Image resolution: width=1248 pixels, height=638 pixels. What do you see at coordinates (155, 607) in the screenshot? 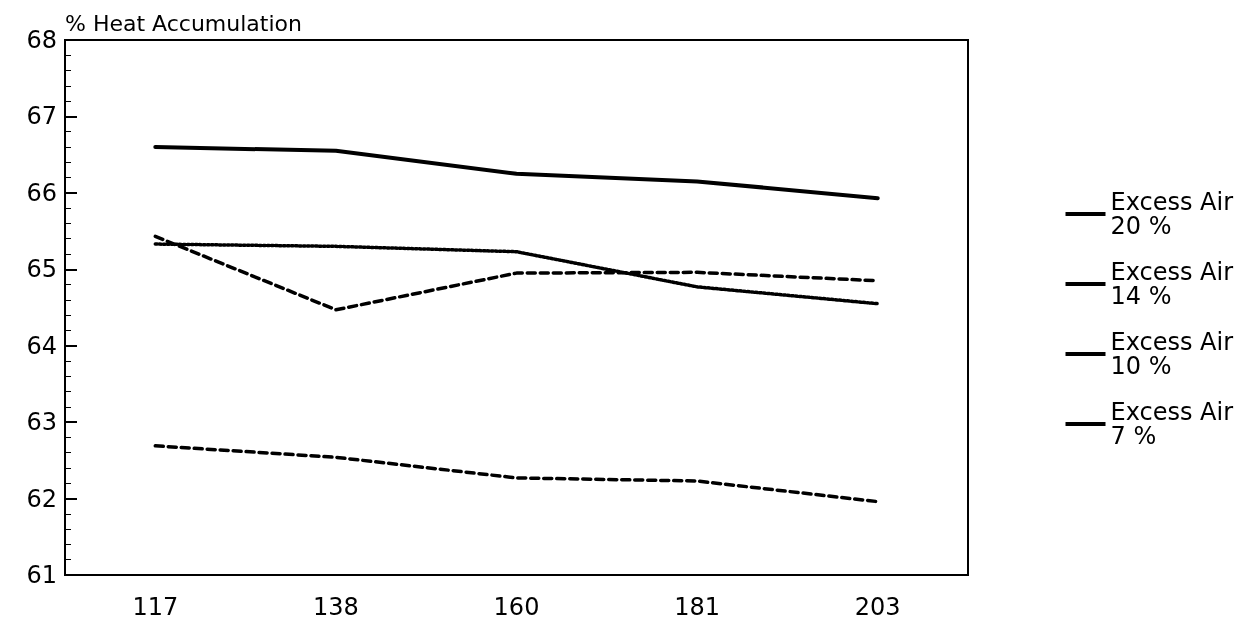
I see `x-tick-label: 117` at bounding box center [155, 607].